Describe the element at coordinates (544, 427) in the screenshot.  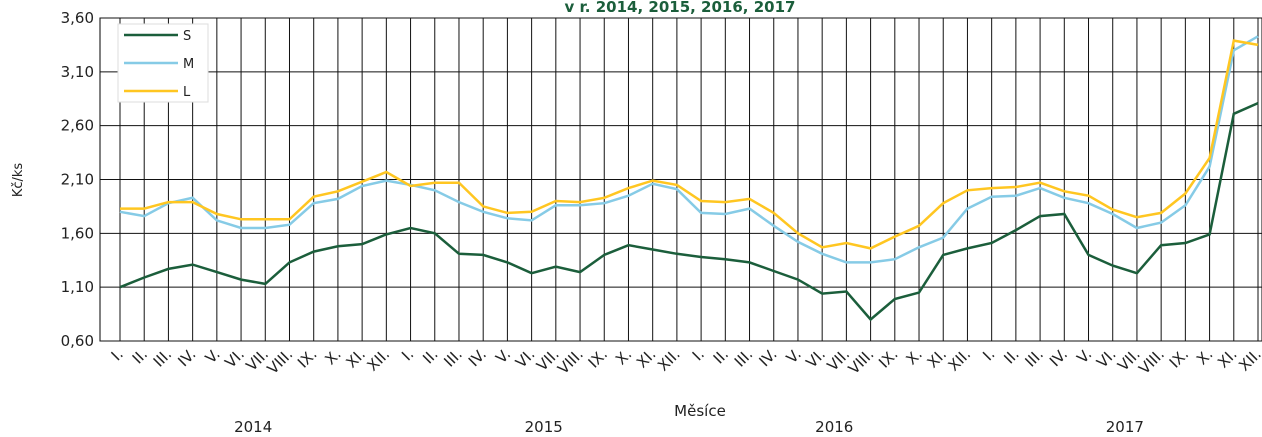
I see `year-label: 2015` at that location.